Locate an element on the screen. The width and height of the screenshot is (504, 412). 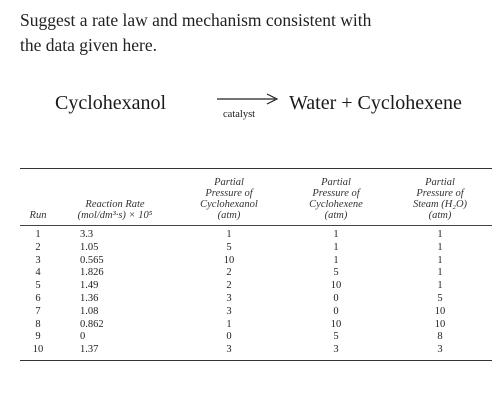
run-cell: 5 is located at coordinates (38, 286).